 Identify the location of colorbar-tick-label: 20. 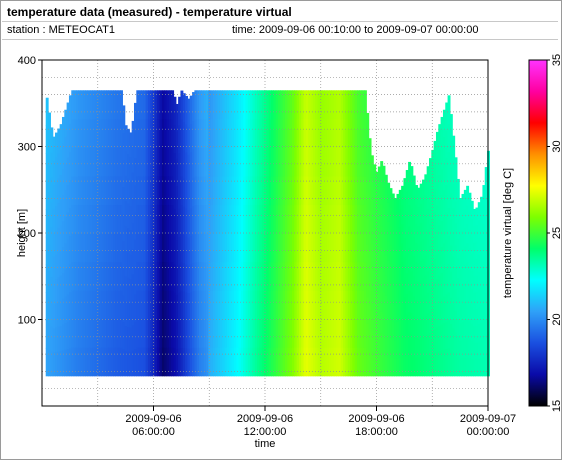
(557, 319).